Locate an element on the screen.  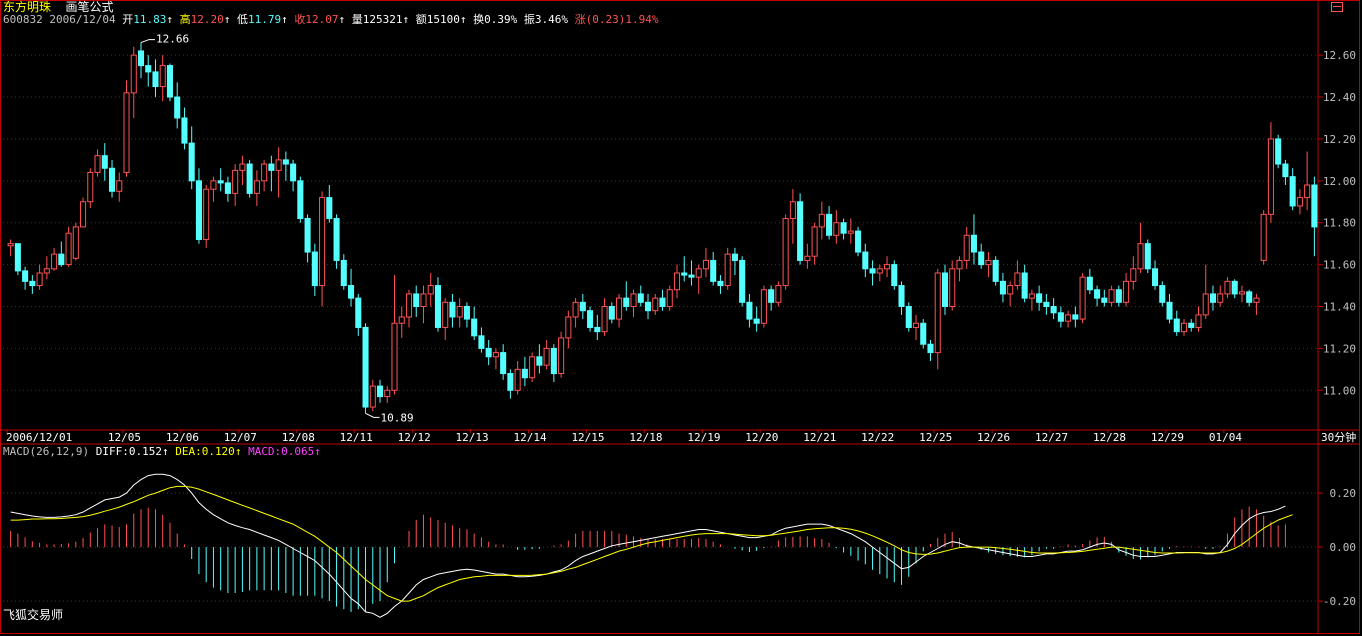
open-label: 开 is located at coordinates (128, 19).